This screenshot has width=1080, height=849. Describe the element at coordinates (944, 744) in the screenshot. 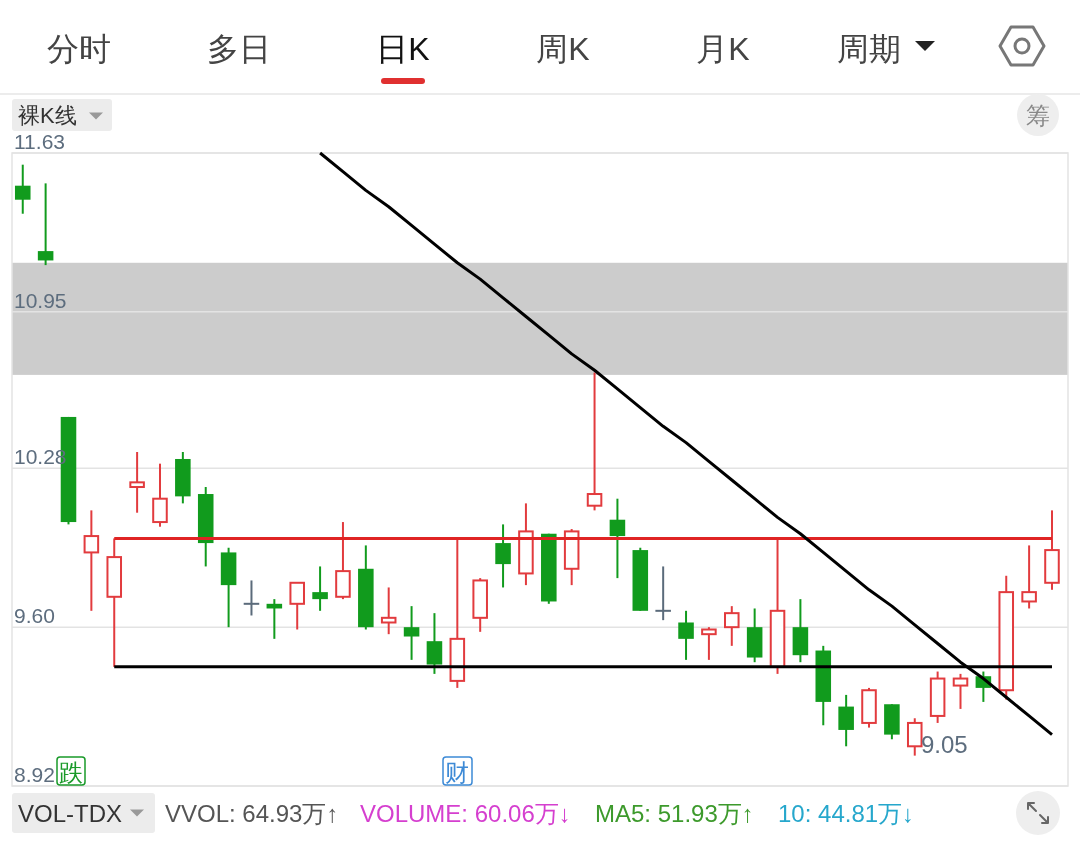

I see `annotation: 9.05` at that location.